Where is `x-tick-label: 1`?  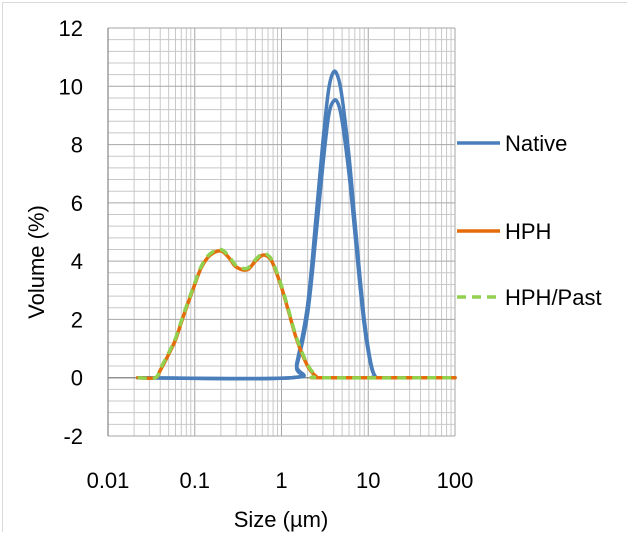
x-tick-label: 1 is located at coordinates (281, 480).